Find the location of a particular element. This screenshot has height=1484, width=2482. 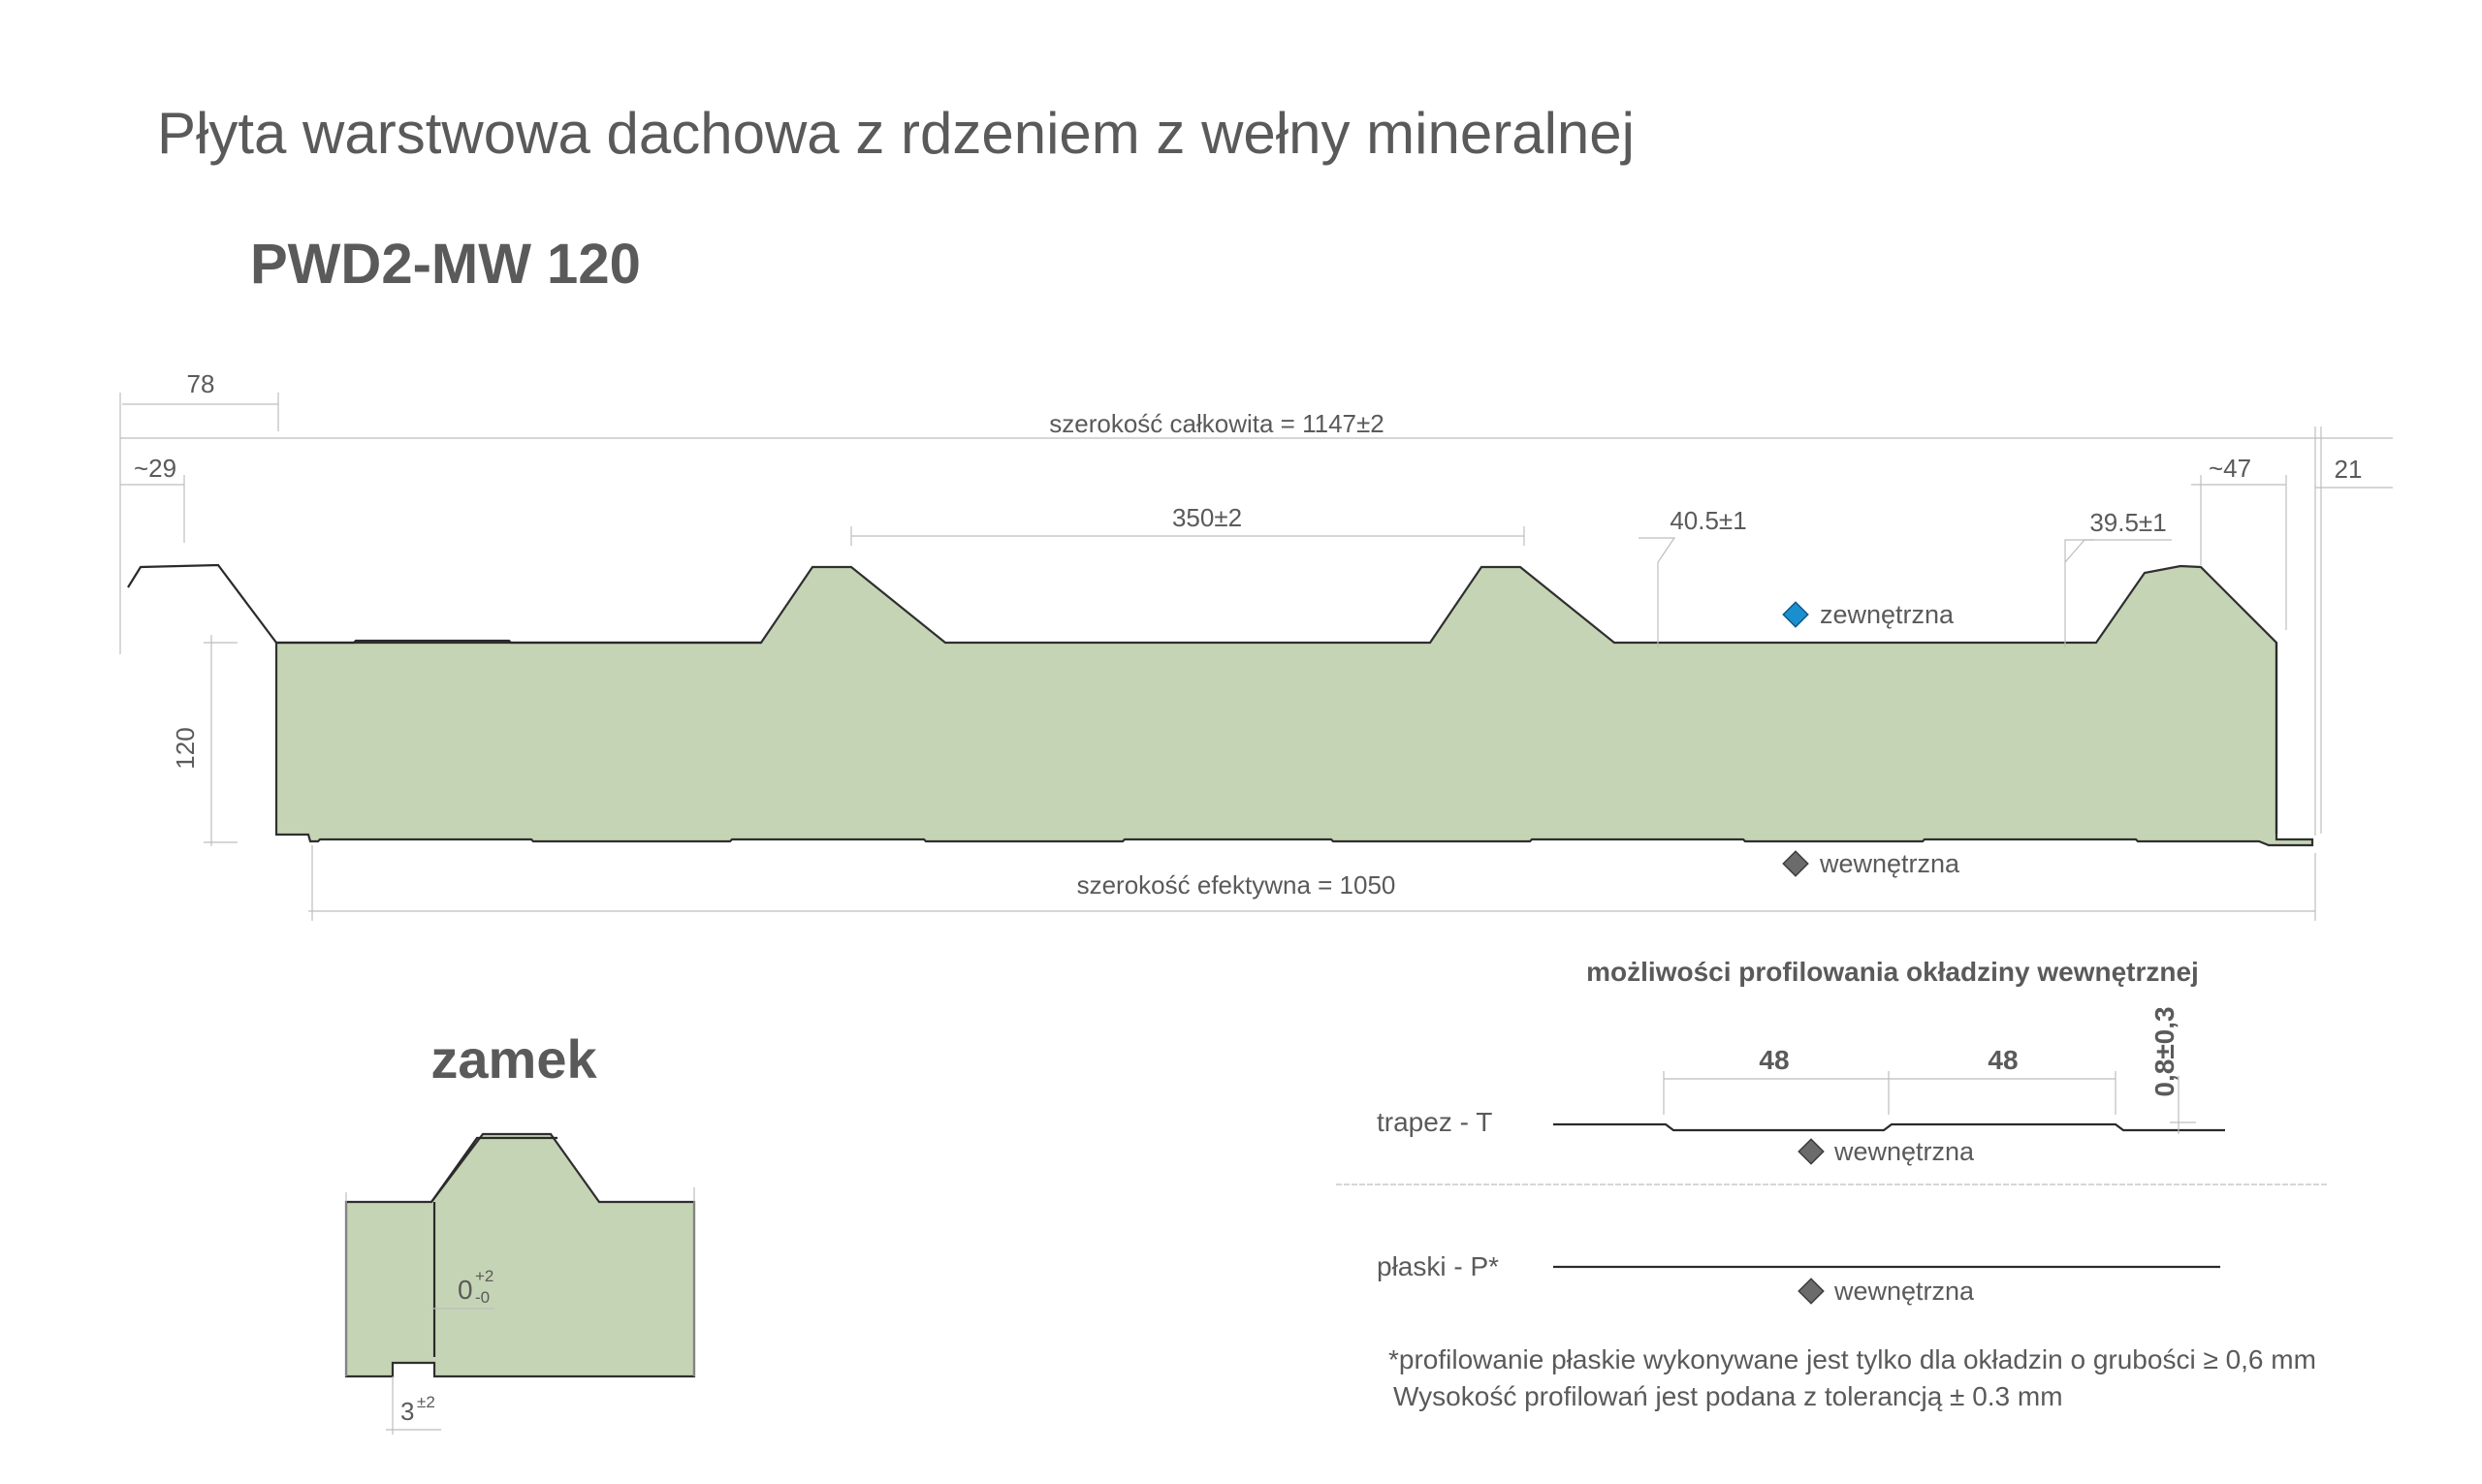

dim-29-label: ~29 is located at coordinates (155, 469).